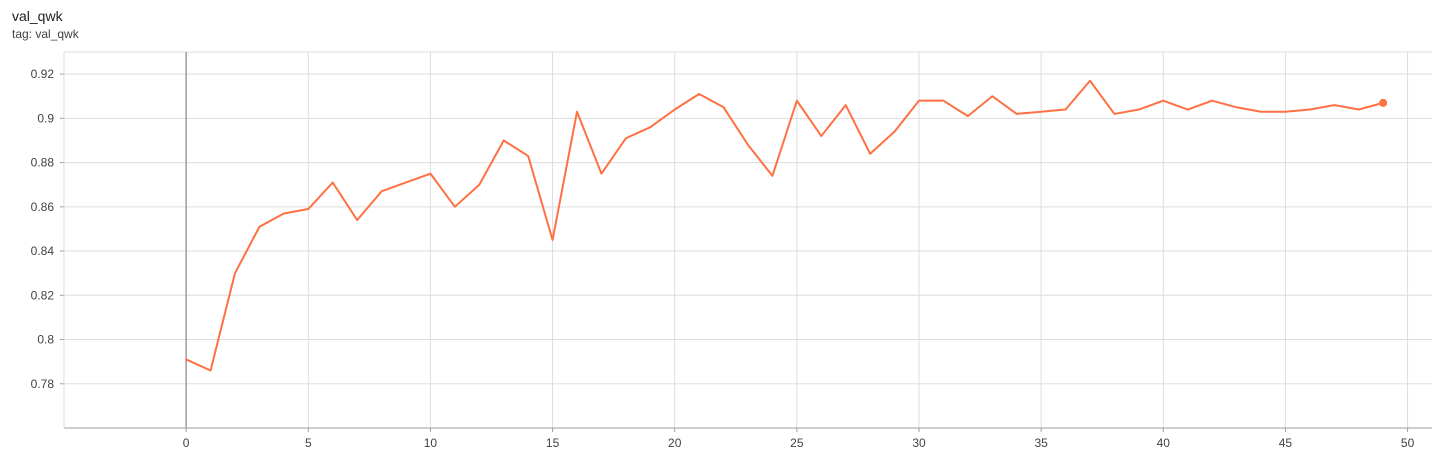 This screenshot has height=452, width=1432. Describe the element at coordinates (43, 384) in the screenshot. I see `y-tick-label: 0.78` at that location.